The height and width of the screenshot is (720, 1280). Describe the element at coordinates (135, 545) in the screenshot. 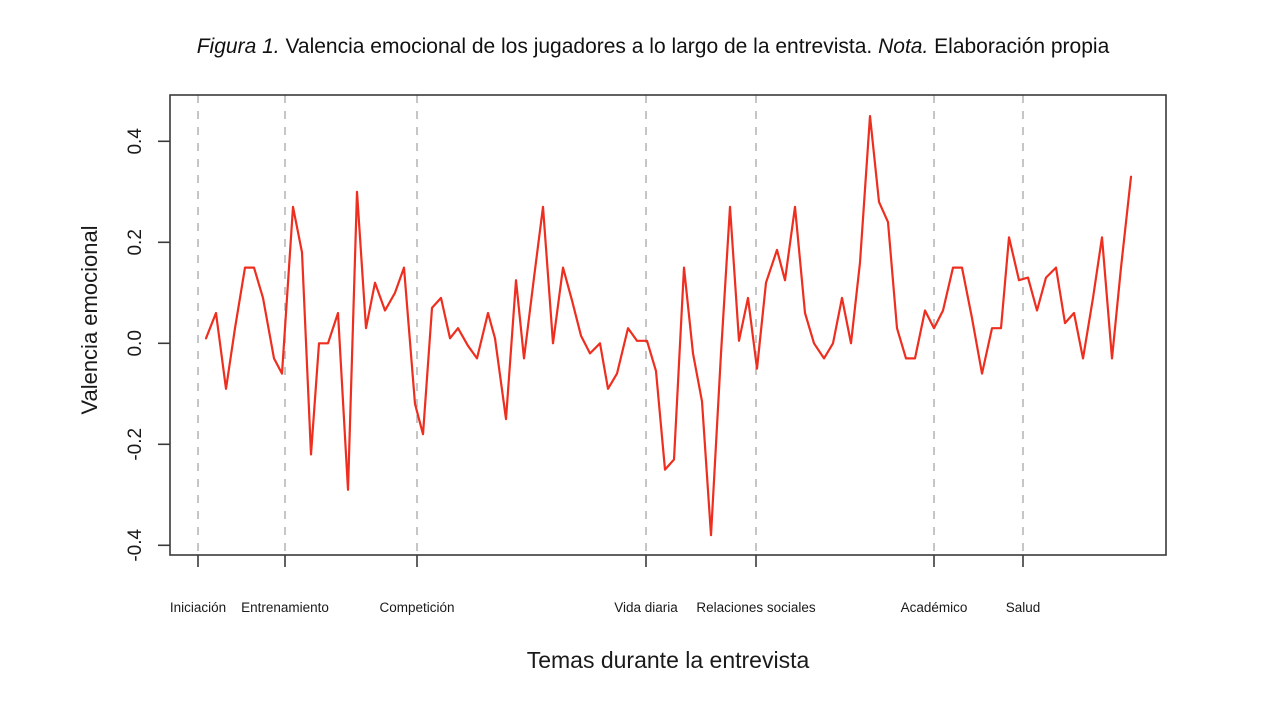

I see `y-tick-label: -0.4` at that location.